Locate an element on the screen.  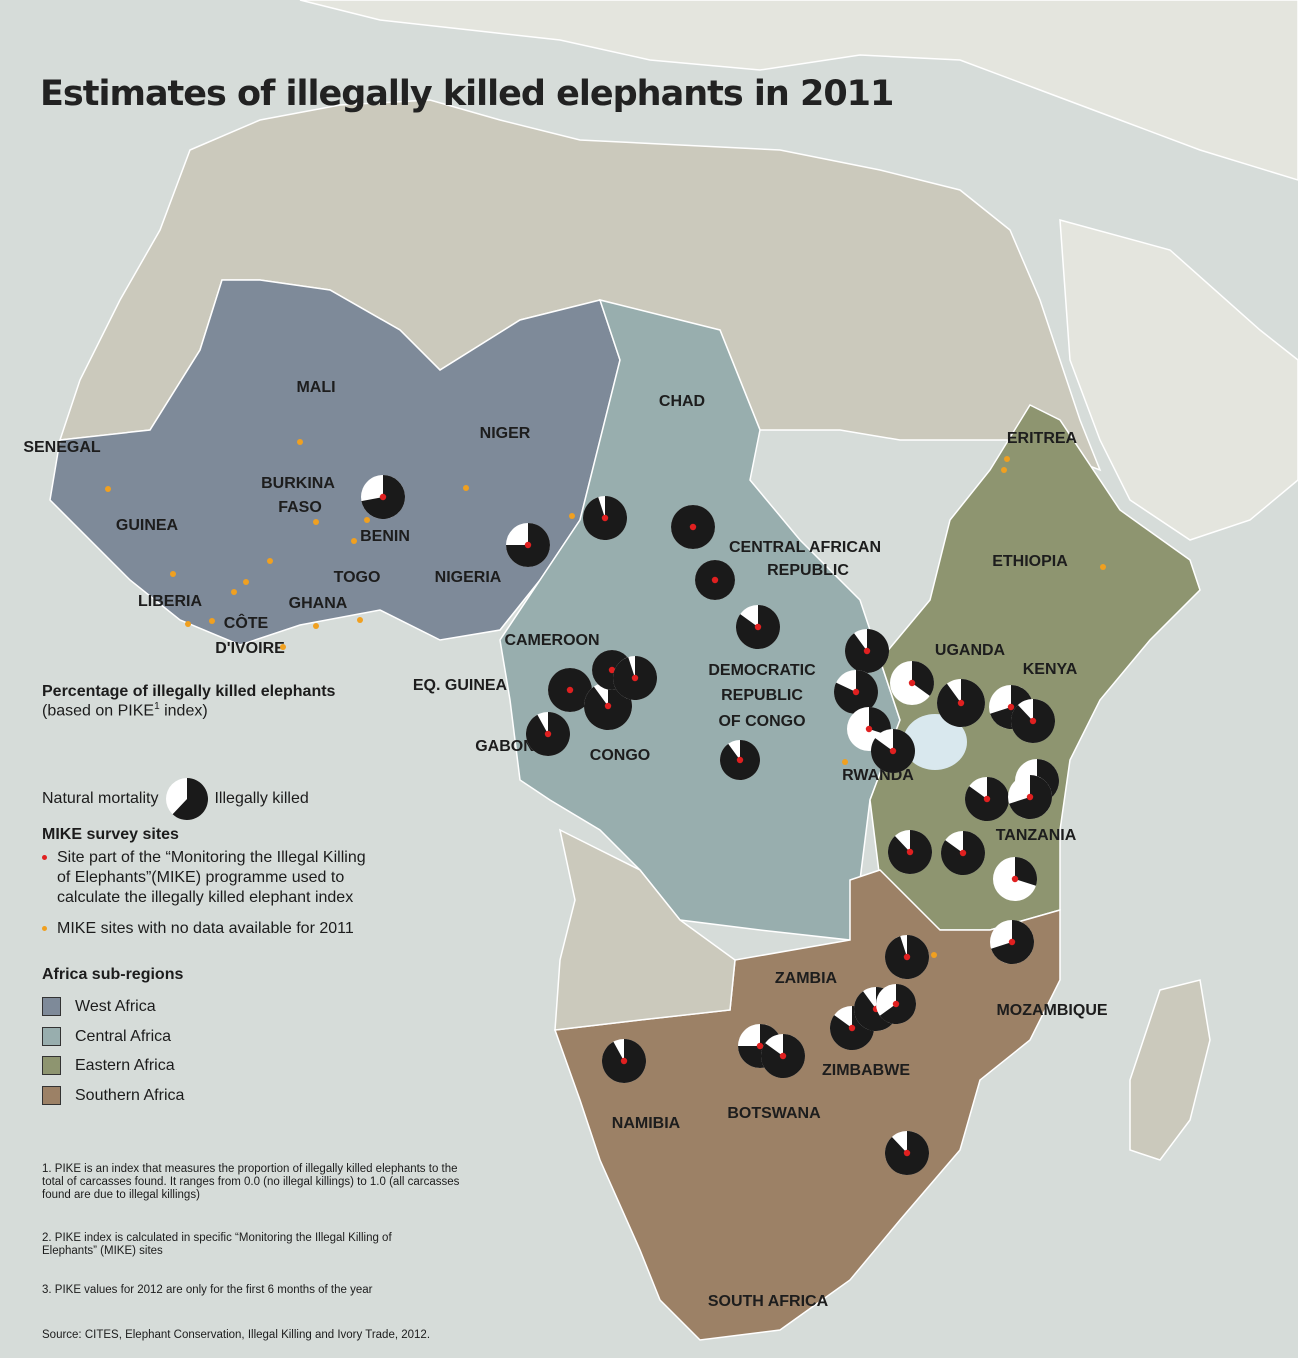
country-label: FASO is located at coordinates (300, 507).